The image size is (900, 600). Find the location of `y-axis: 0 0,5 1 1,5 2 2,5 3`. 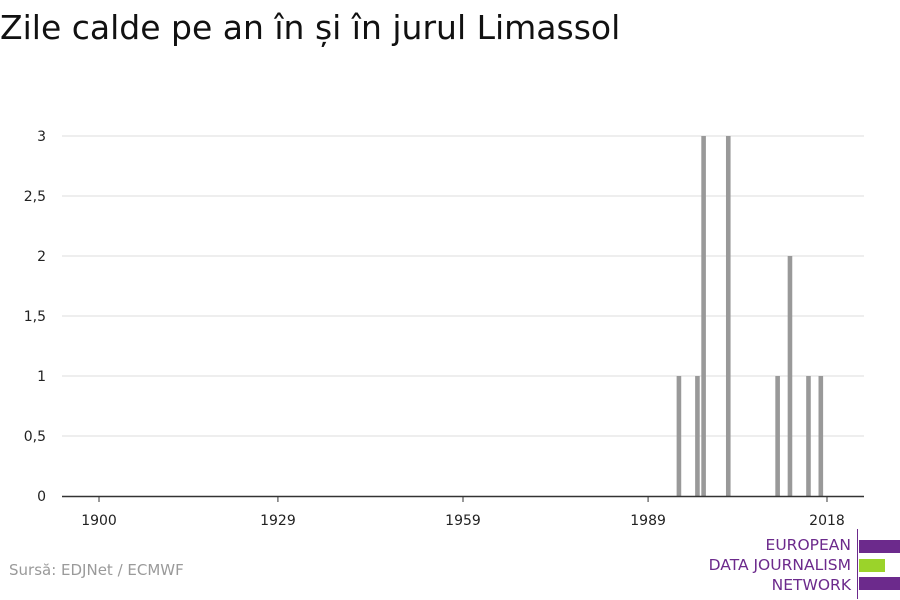

y-axis: 0 0,5 1 1,5 2 2,5 3 is located at coordinates (35, 317).